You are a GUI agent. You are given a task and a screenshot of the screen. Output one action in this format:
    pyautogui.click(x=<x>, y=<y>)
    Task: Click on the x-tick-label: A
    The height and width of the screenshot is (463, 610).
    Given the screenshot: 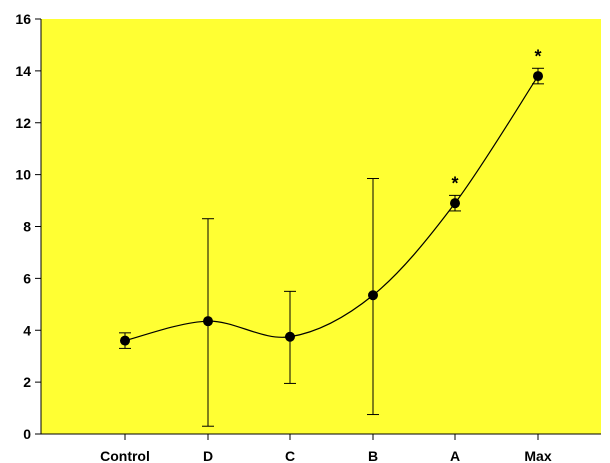 What is the action you would take?
    pyautogui.click(x=455, y=455)
    